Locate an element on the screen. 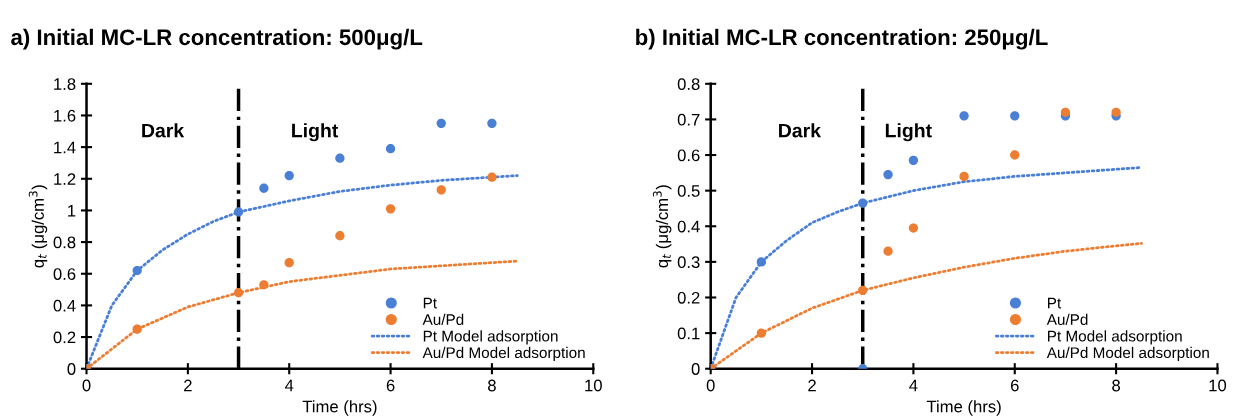 This screenshot has width=1236, height=419. y-tick-label: 0.1 is located at coordinates (688, 333).